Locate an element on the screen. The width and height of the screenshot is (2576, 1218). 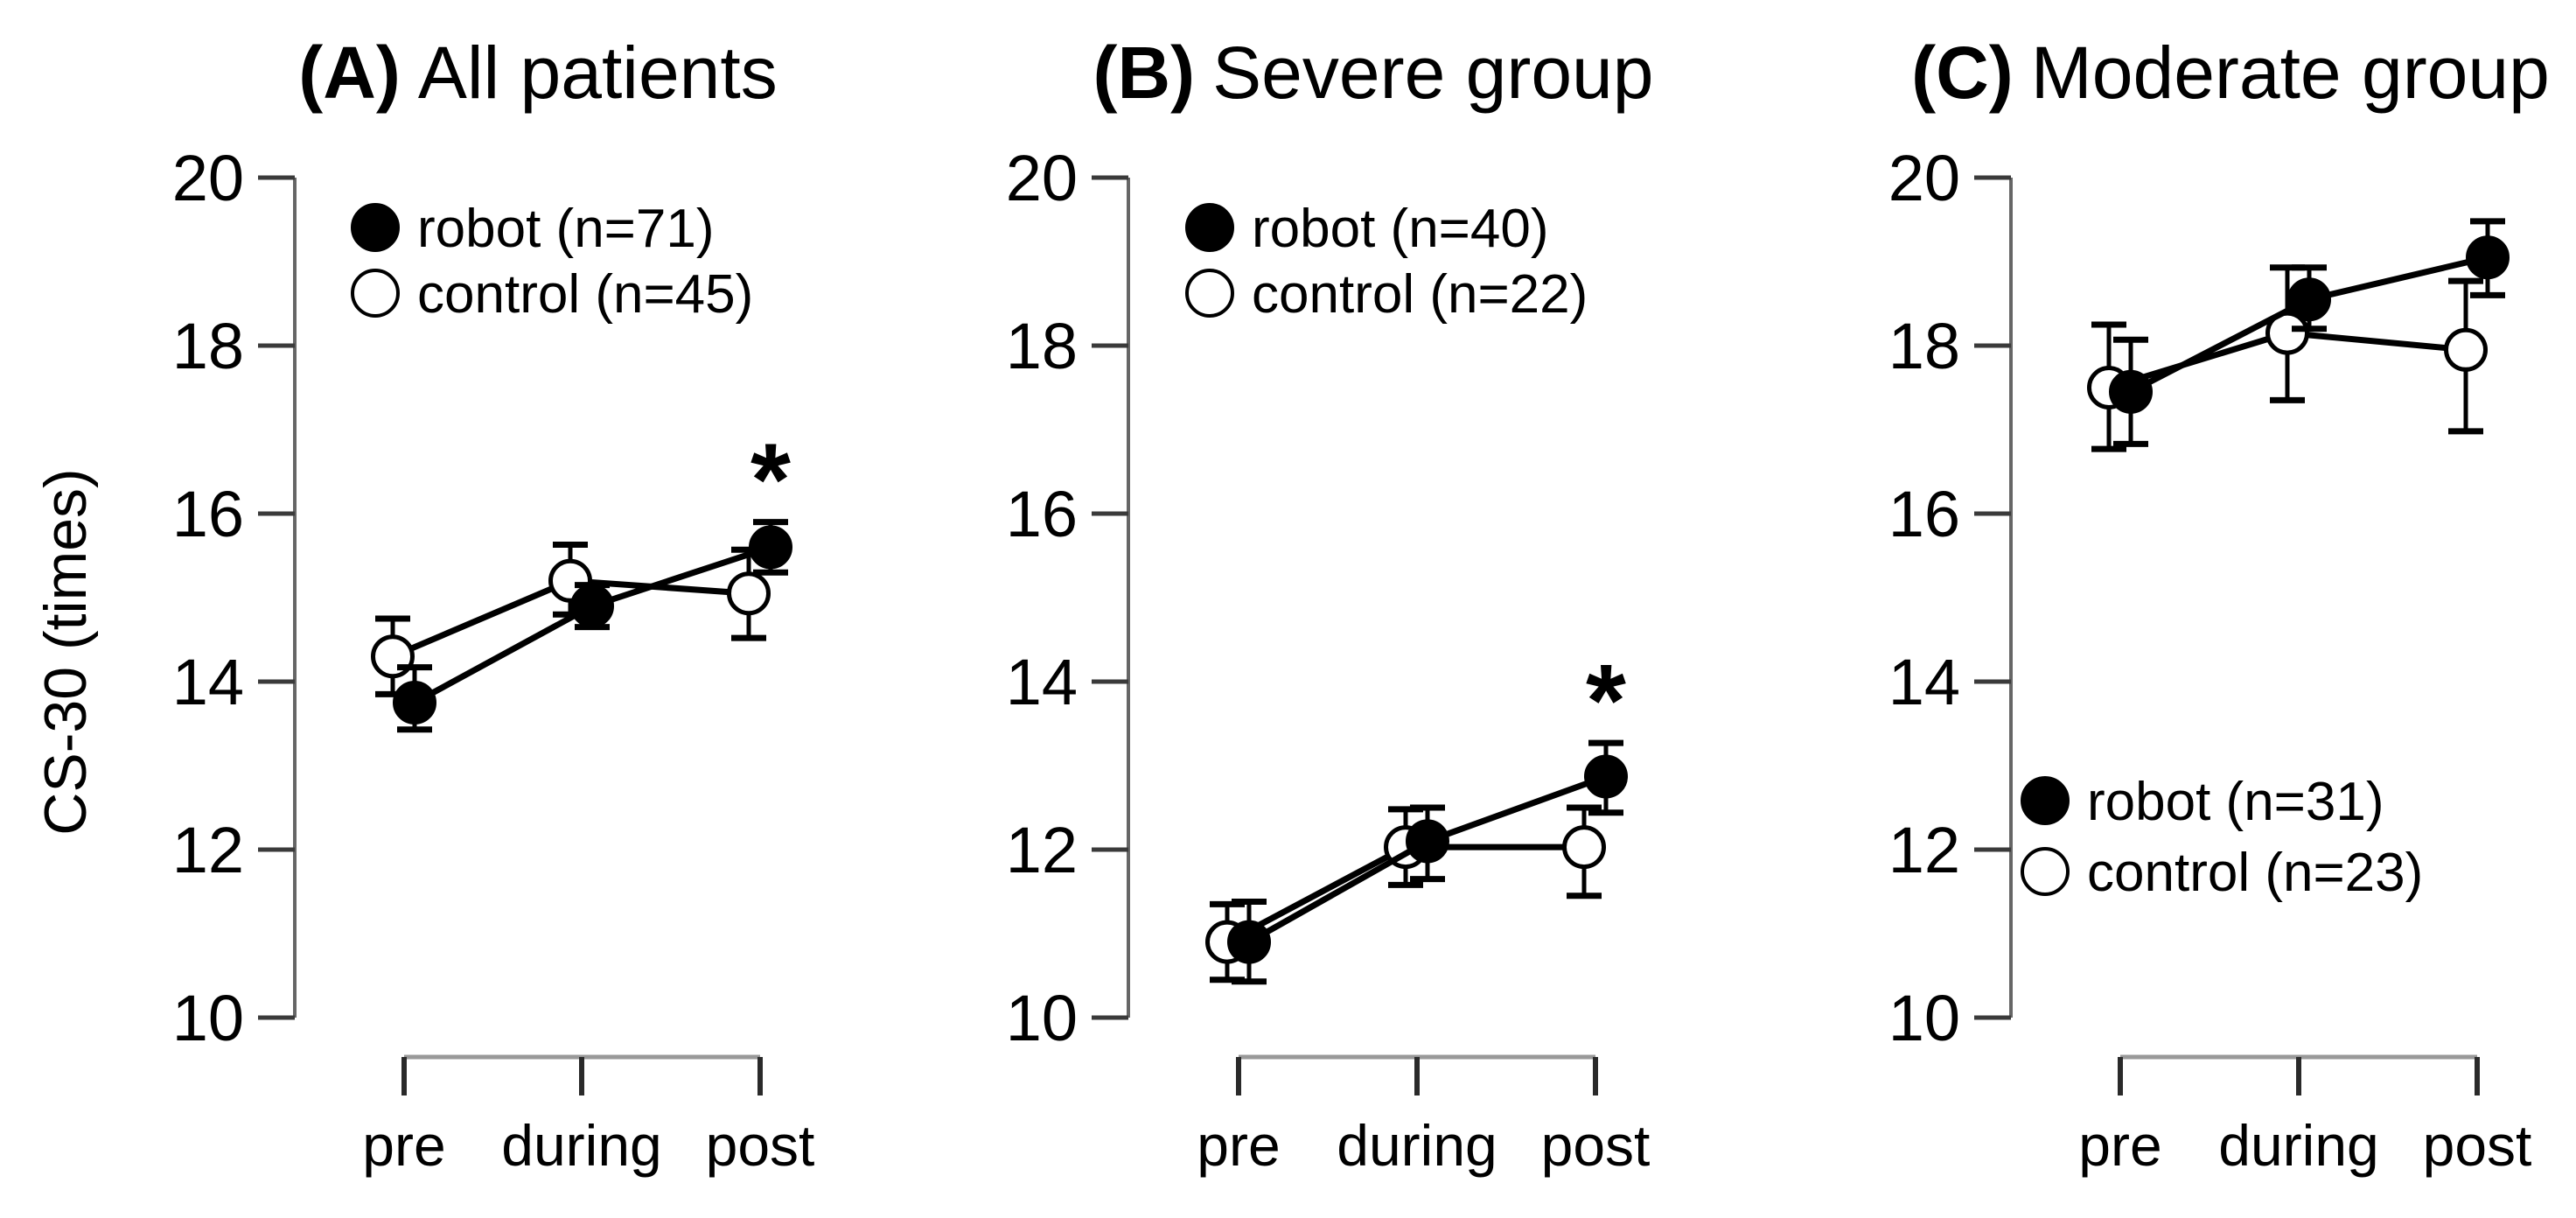
panel-title-text: All patients is located at coordinates (598, 73).